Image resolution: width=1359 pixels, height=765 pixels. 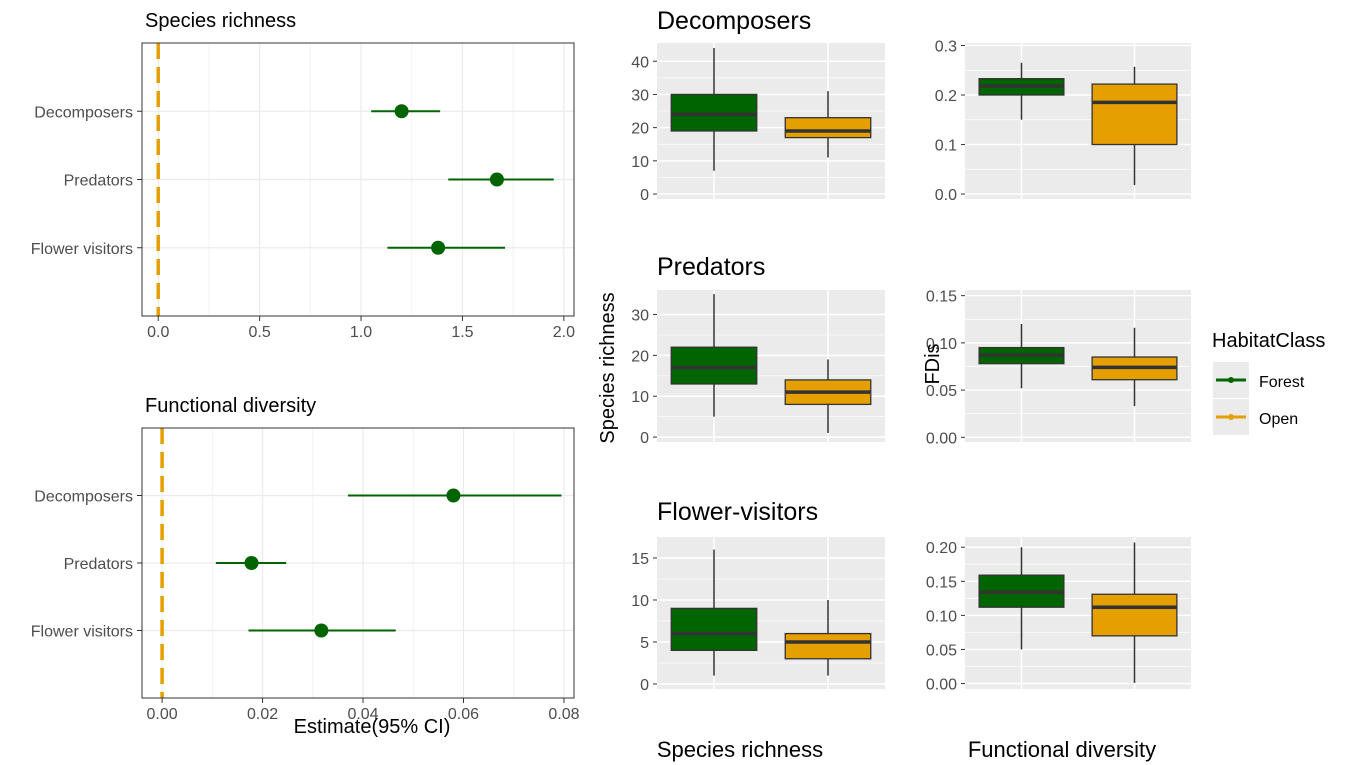 What do you see at coordinates (321, 630) in the screenshot?
I see `estimate-panel-functional-diversity-point-flower-visitors` at bounding box center [321, 630].